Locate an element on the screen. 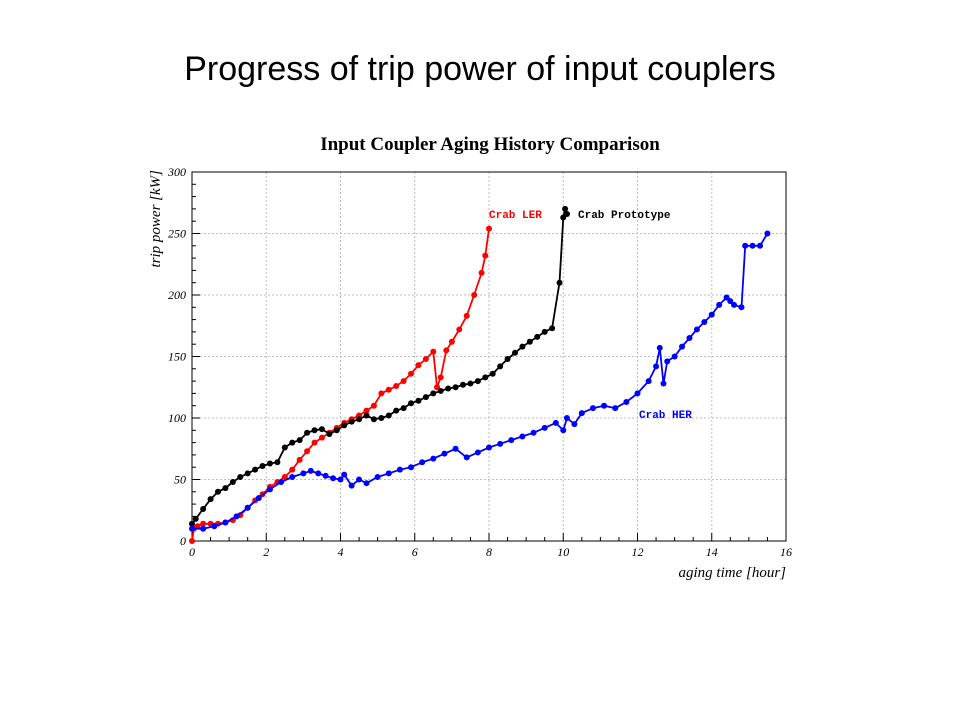 The height and width of the screenshot is (720, 960). x-tick-label: 6 is located at coordinates (415, 552).